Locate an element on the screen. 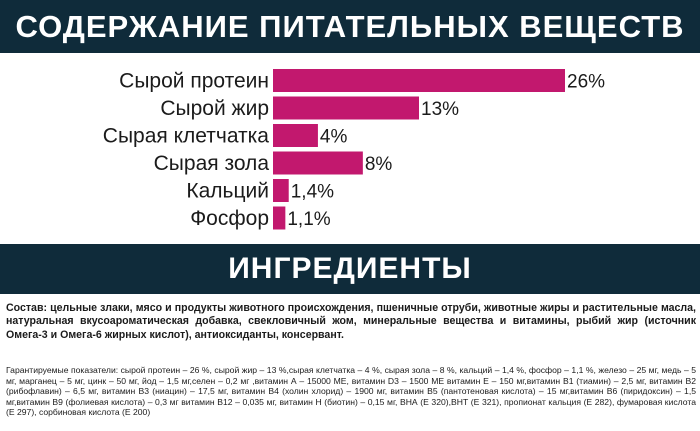 This screenshot has width=700, height=431. value-label: 8% is located at coordinates (379, 164).